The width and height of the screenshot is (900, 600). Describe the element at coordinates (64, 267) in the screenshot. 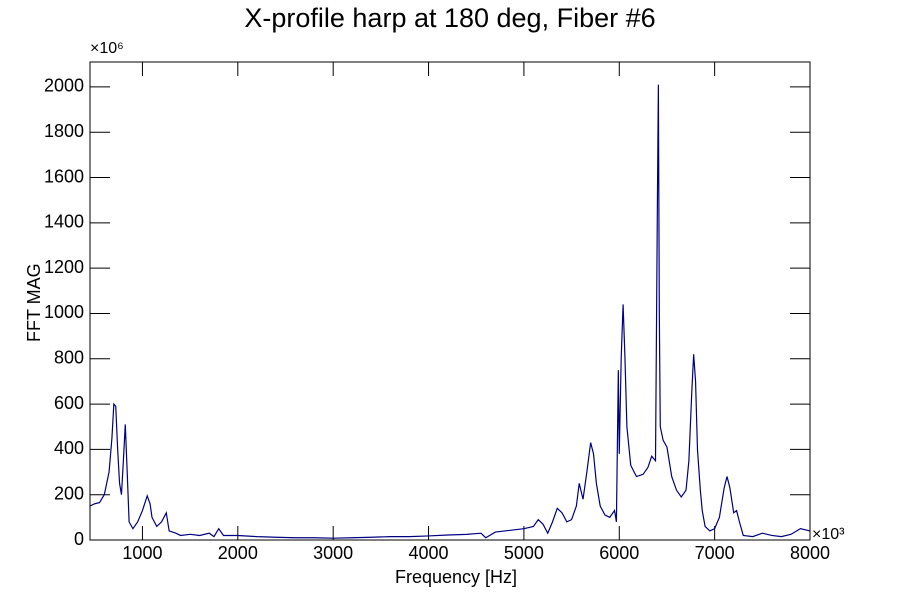

I see `y-tick-label: 1200` at that location.